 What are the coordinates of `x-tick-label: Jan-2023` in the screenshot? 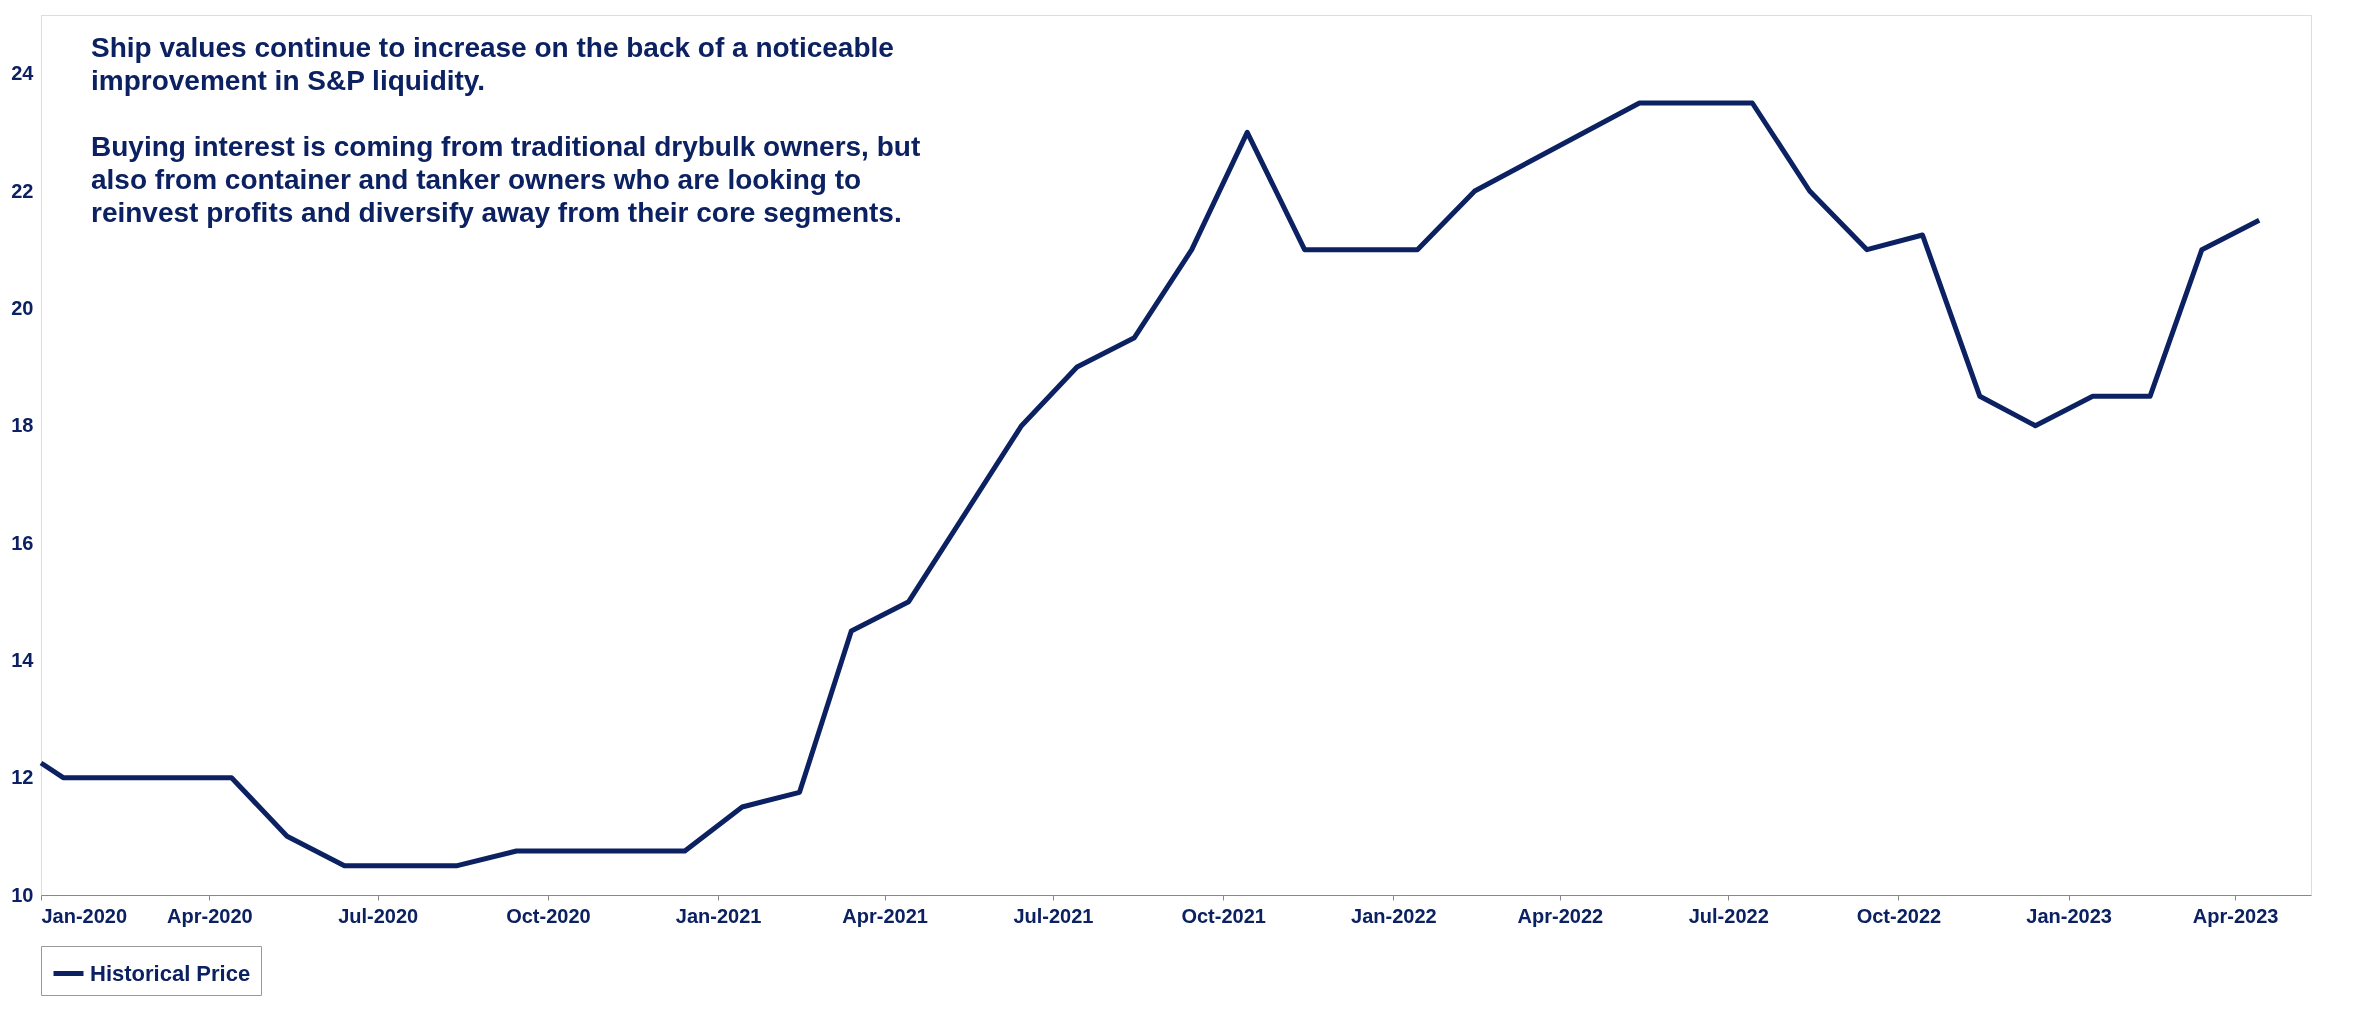 It's located at (2069, 915).